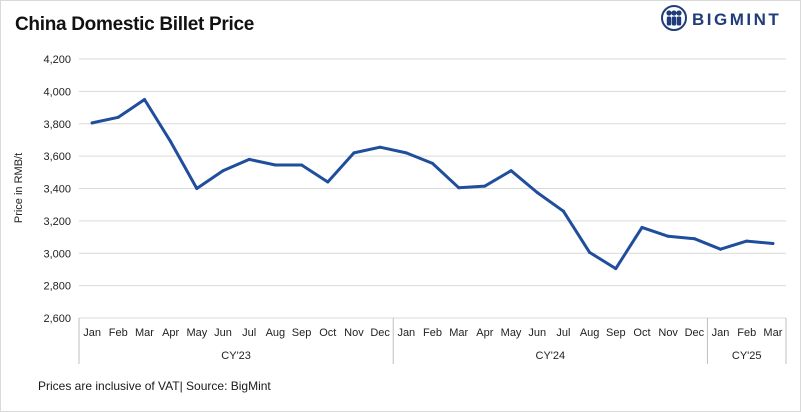 Image resolution: width=801 pixels, height=412 pixels. Describe the element at coordinates (19, 188) in the screenshot. I see `y-axis-title: Price in RMB/t` at that location.